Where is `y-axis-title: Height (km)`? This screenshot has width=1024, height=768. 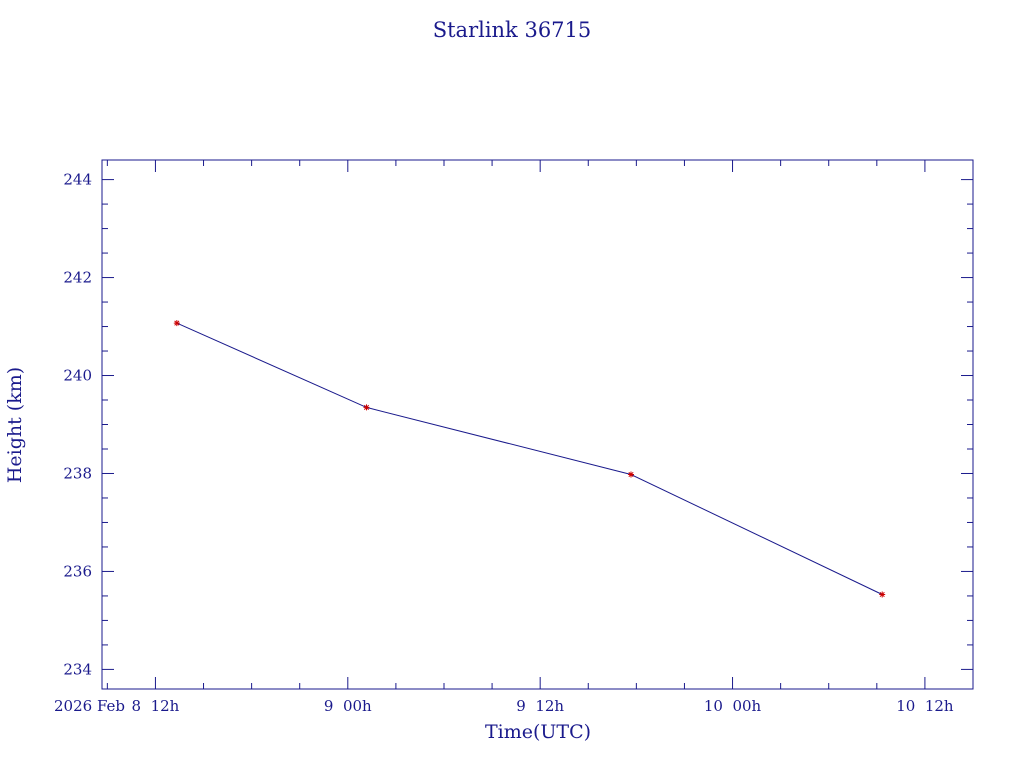
y-axis-title: Height (km) is located at coordinates (15, 425).